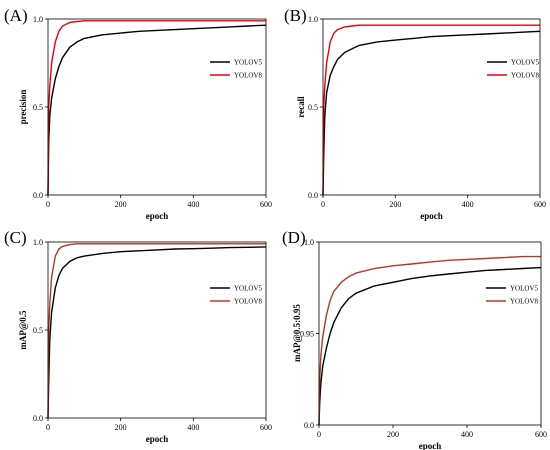 The image size is (550, 450). What do you see at coordinates (16, 15) in the screenshot?
I see `panel-label: (A)` at bounding box center [16, 15].